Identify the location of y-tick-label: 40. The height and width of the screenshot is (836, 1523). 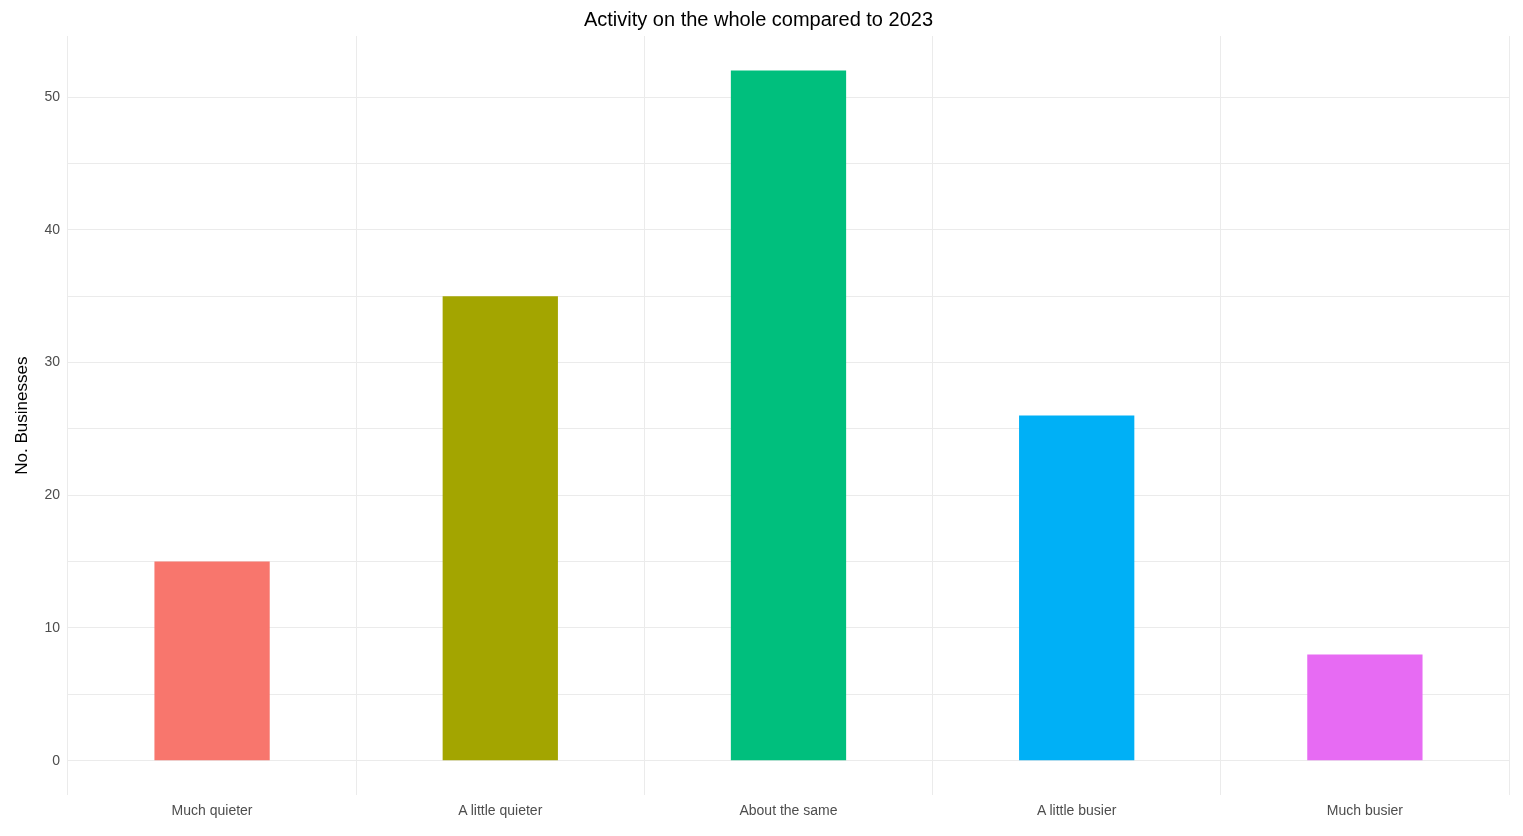
(52, 228).